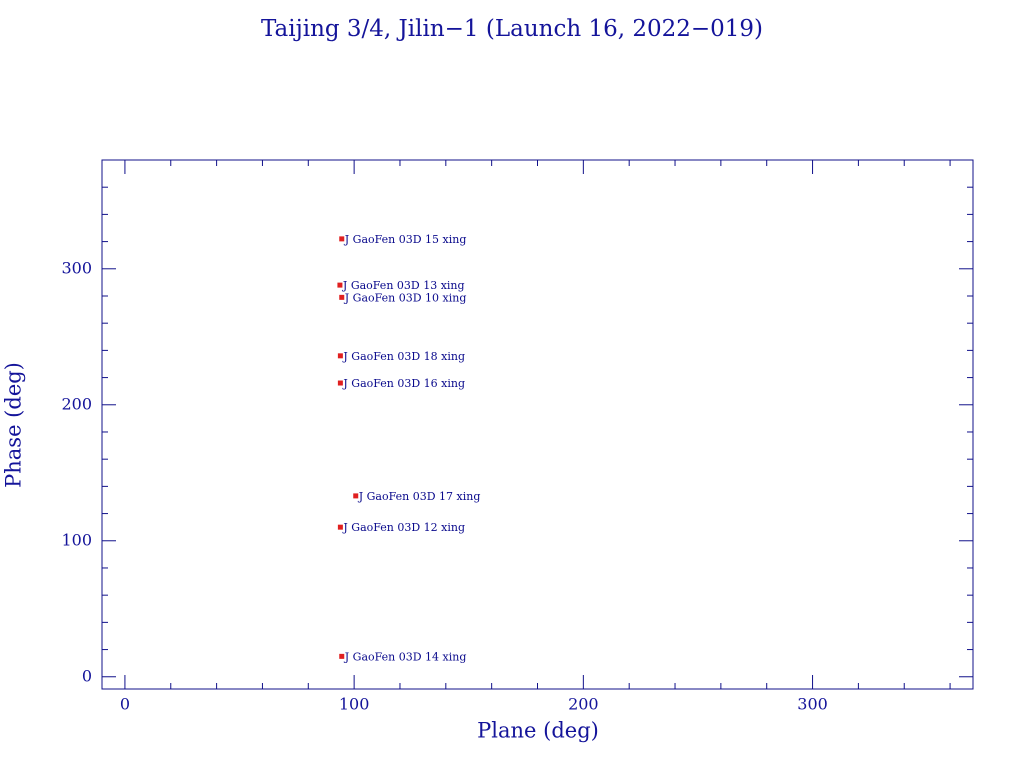 The width and height of the screenshot is (1024, 768). Describe the element at coordinates (403, 356) in the screenshot. I see `point-label: J GaoFen 03D 18 xing` at that location.